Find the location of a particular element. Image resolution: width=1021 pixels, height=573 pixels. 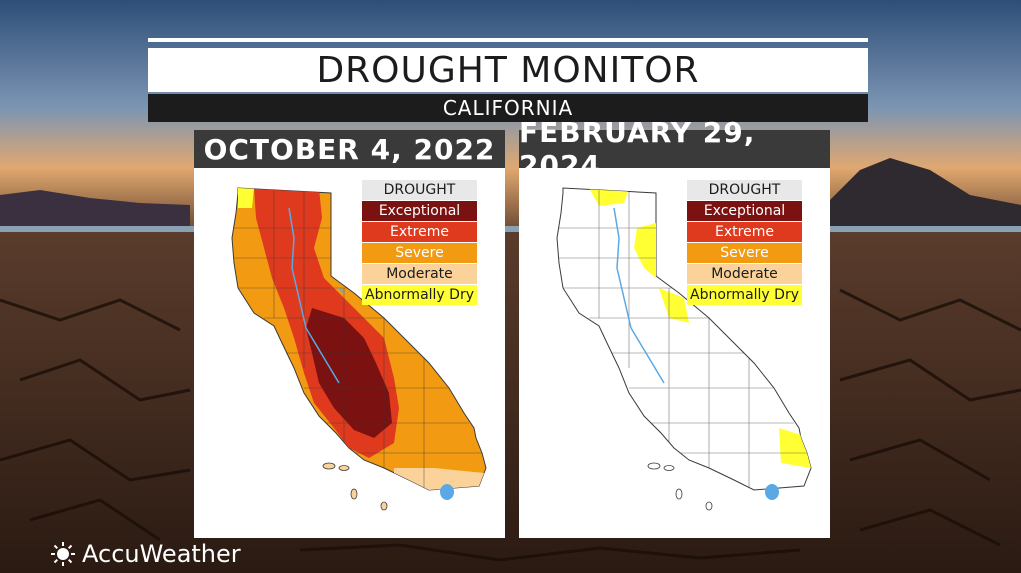

page-title: DROUGHT MONITOR is located at coordinates (508, 70).